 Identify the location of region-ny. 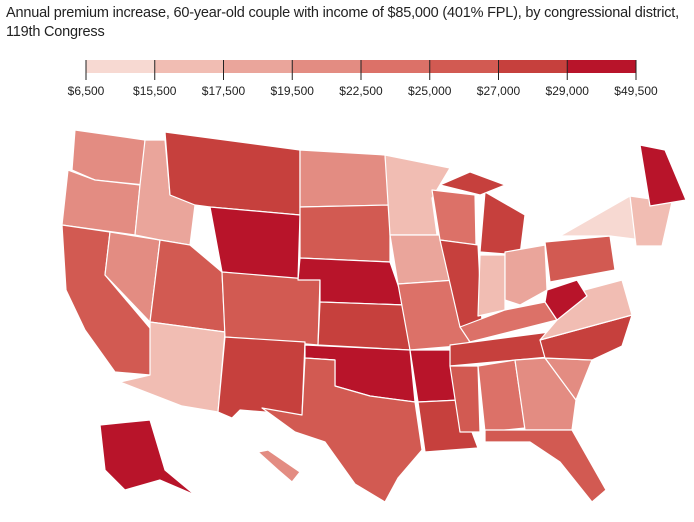
(601, 218).